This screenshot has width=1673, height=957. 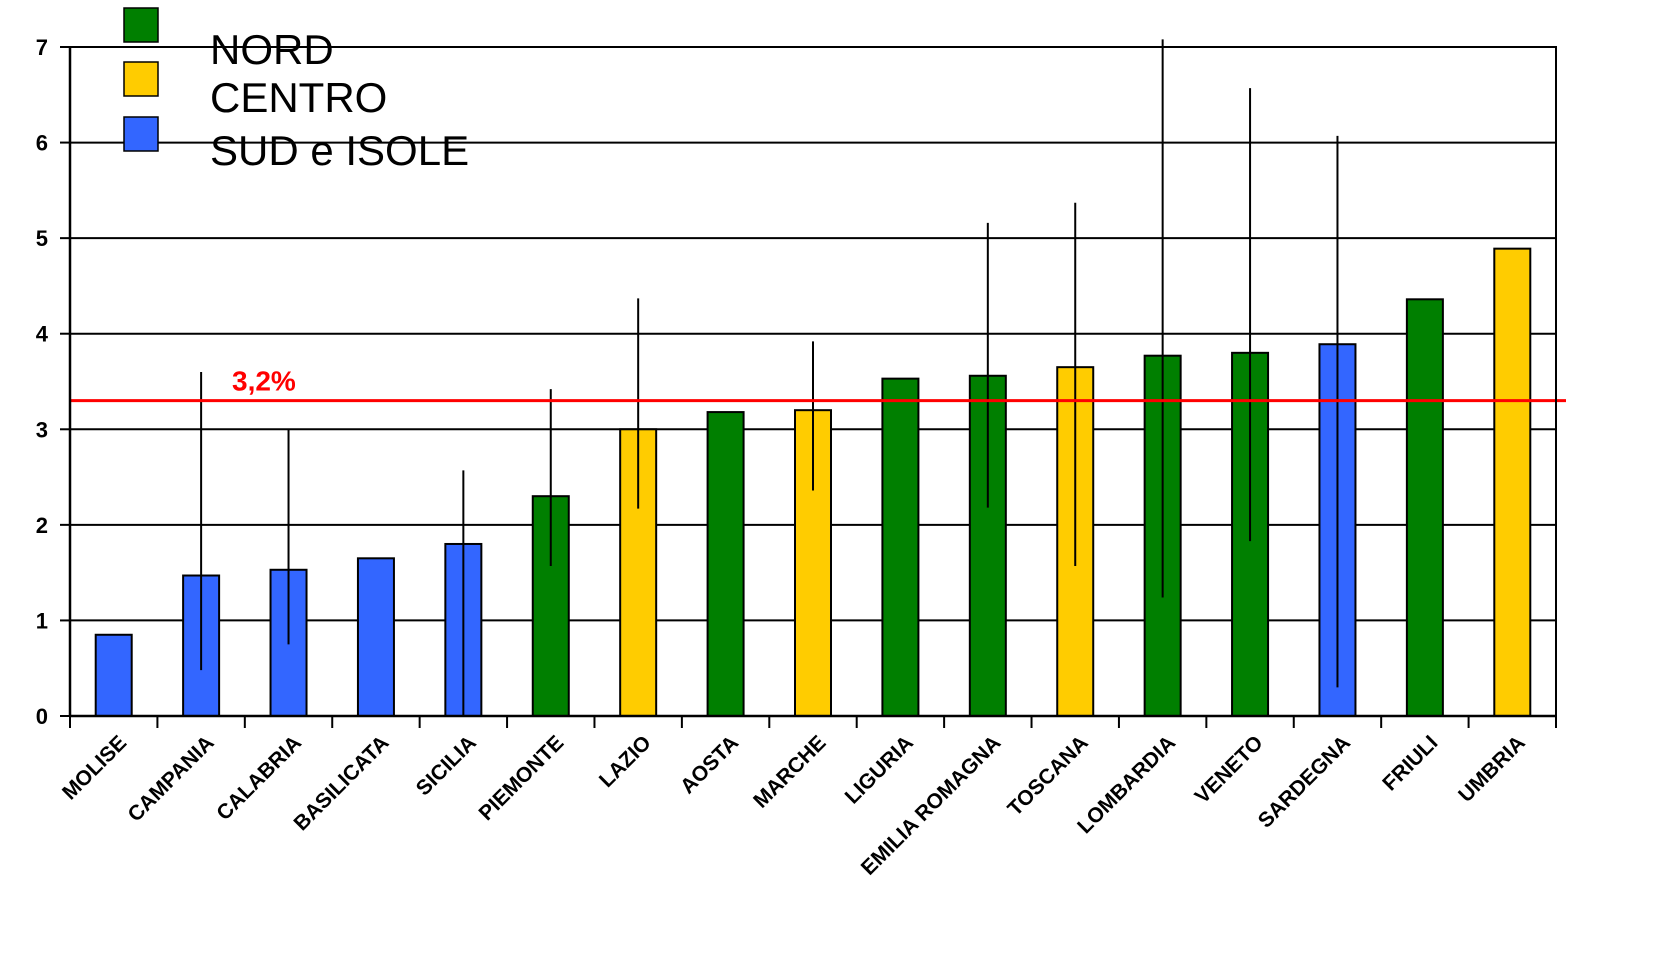 I want to click on legend-swatch-sud-isole, so click(x=141, y=134).